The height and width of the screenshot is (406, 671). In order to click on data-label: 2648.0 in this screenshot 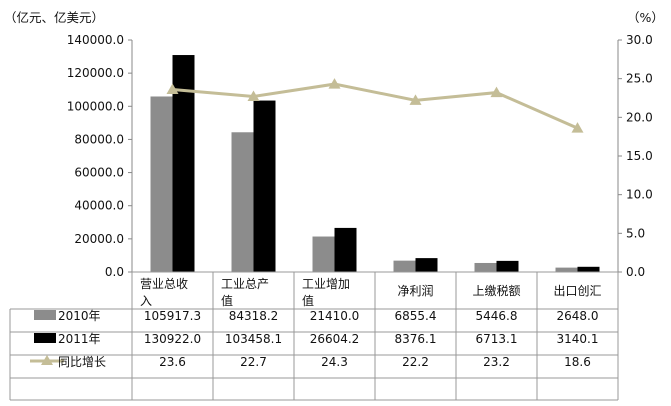, I will do `click(578, 316)`.